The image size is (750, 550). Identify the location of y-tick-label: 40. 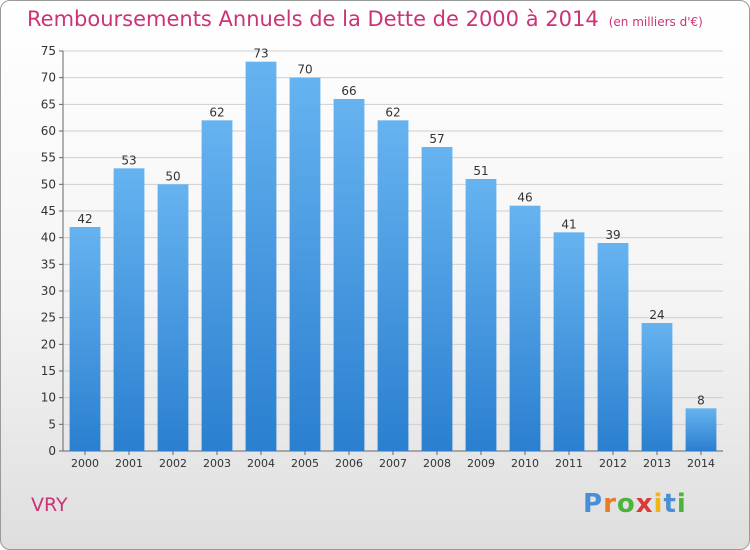
(48, 238).